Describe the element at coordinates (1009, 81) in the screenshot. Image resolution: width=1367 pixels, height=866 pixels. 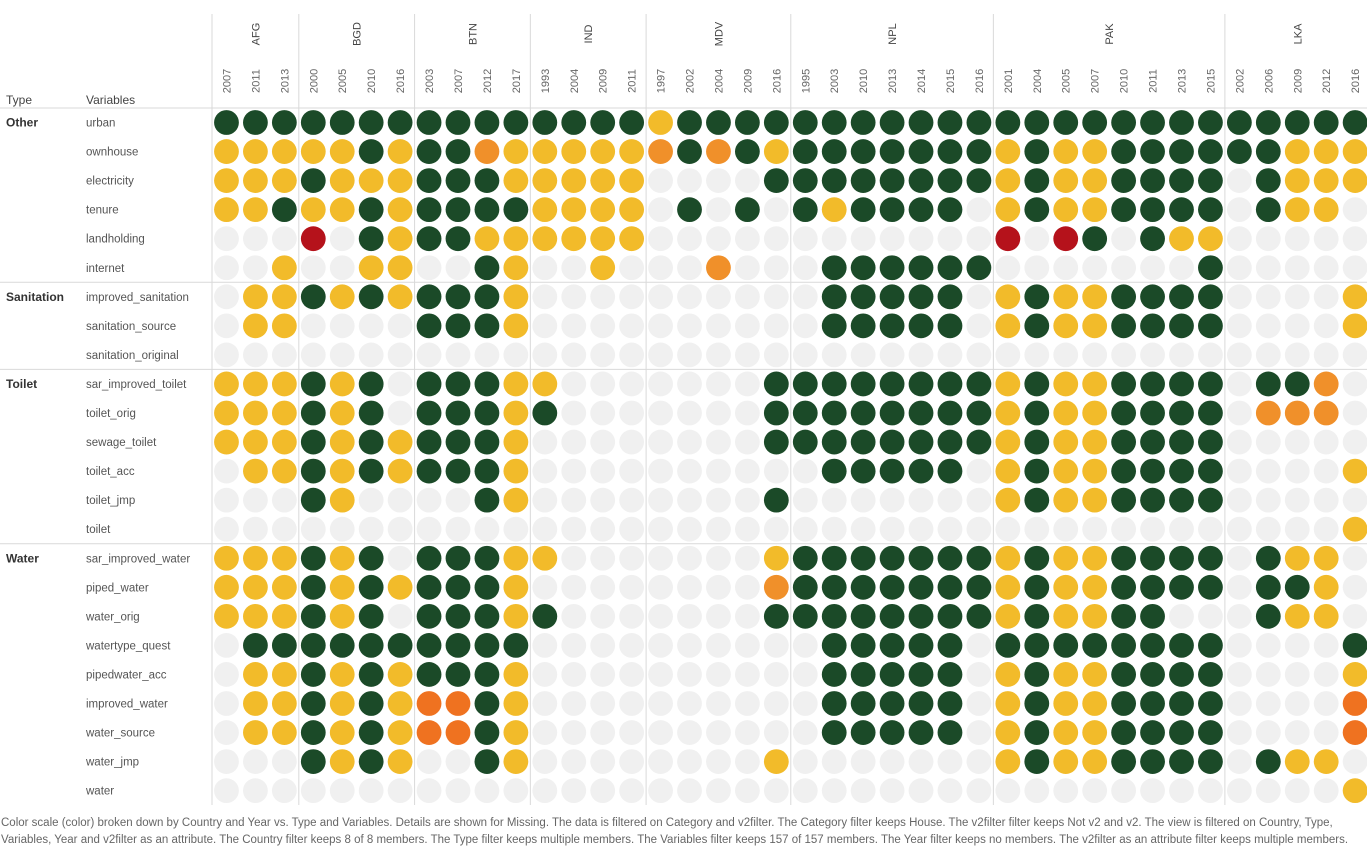
I see `year-label: 2001` at that location.